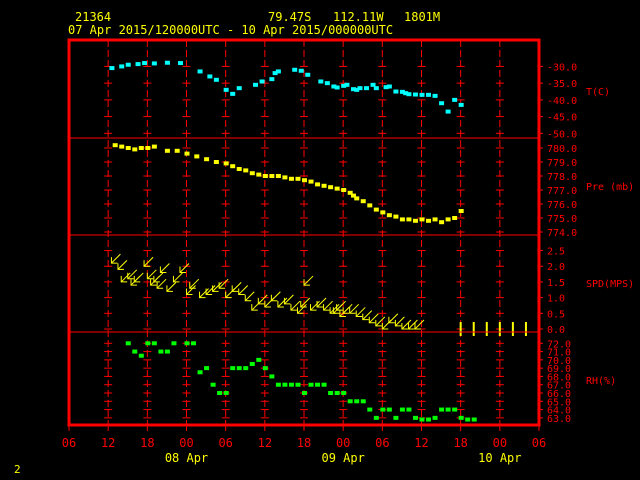  Describe the element at coordinates (562, 177) in the screenshot. I see `y-tick-label: 778.0` at that location.